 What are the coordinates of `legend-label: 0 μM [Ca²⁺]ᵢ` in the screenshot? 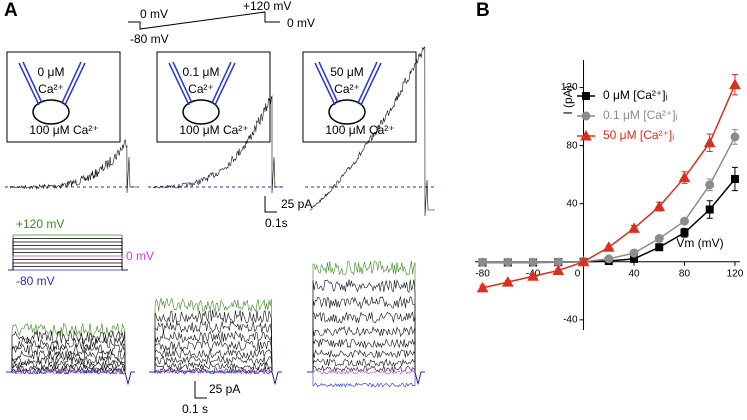 It's located at (635, 95).